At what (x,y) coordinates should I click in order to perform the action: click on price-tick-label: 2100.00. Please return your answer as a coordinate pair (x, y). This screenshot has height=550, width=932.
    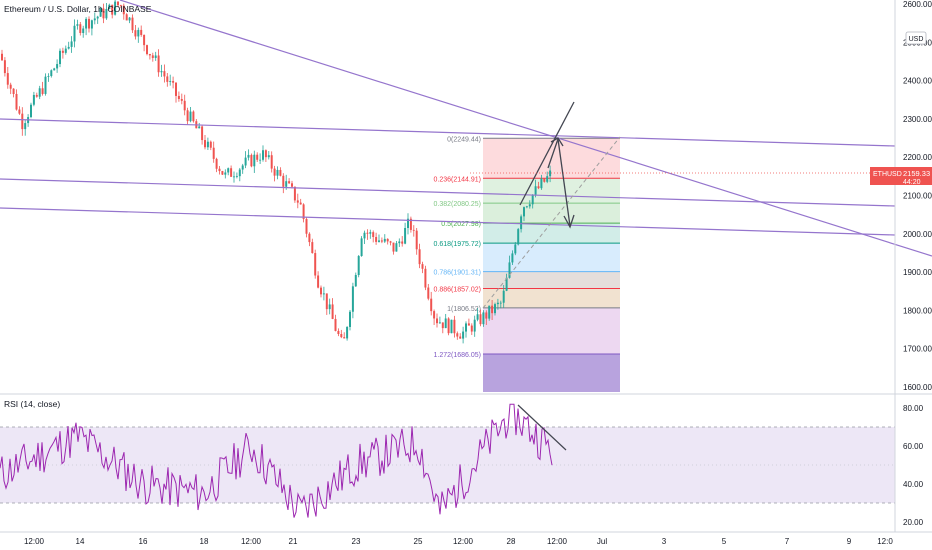
    Looking at the image, I should click on (917, 196).